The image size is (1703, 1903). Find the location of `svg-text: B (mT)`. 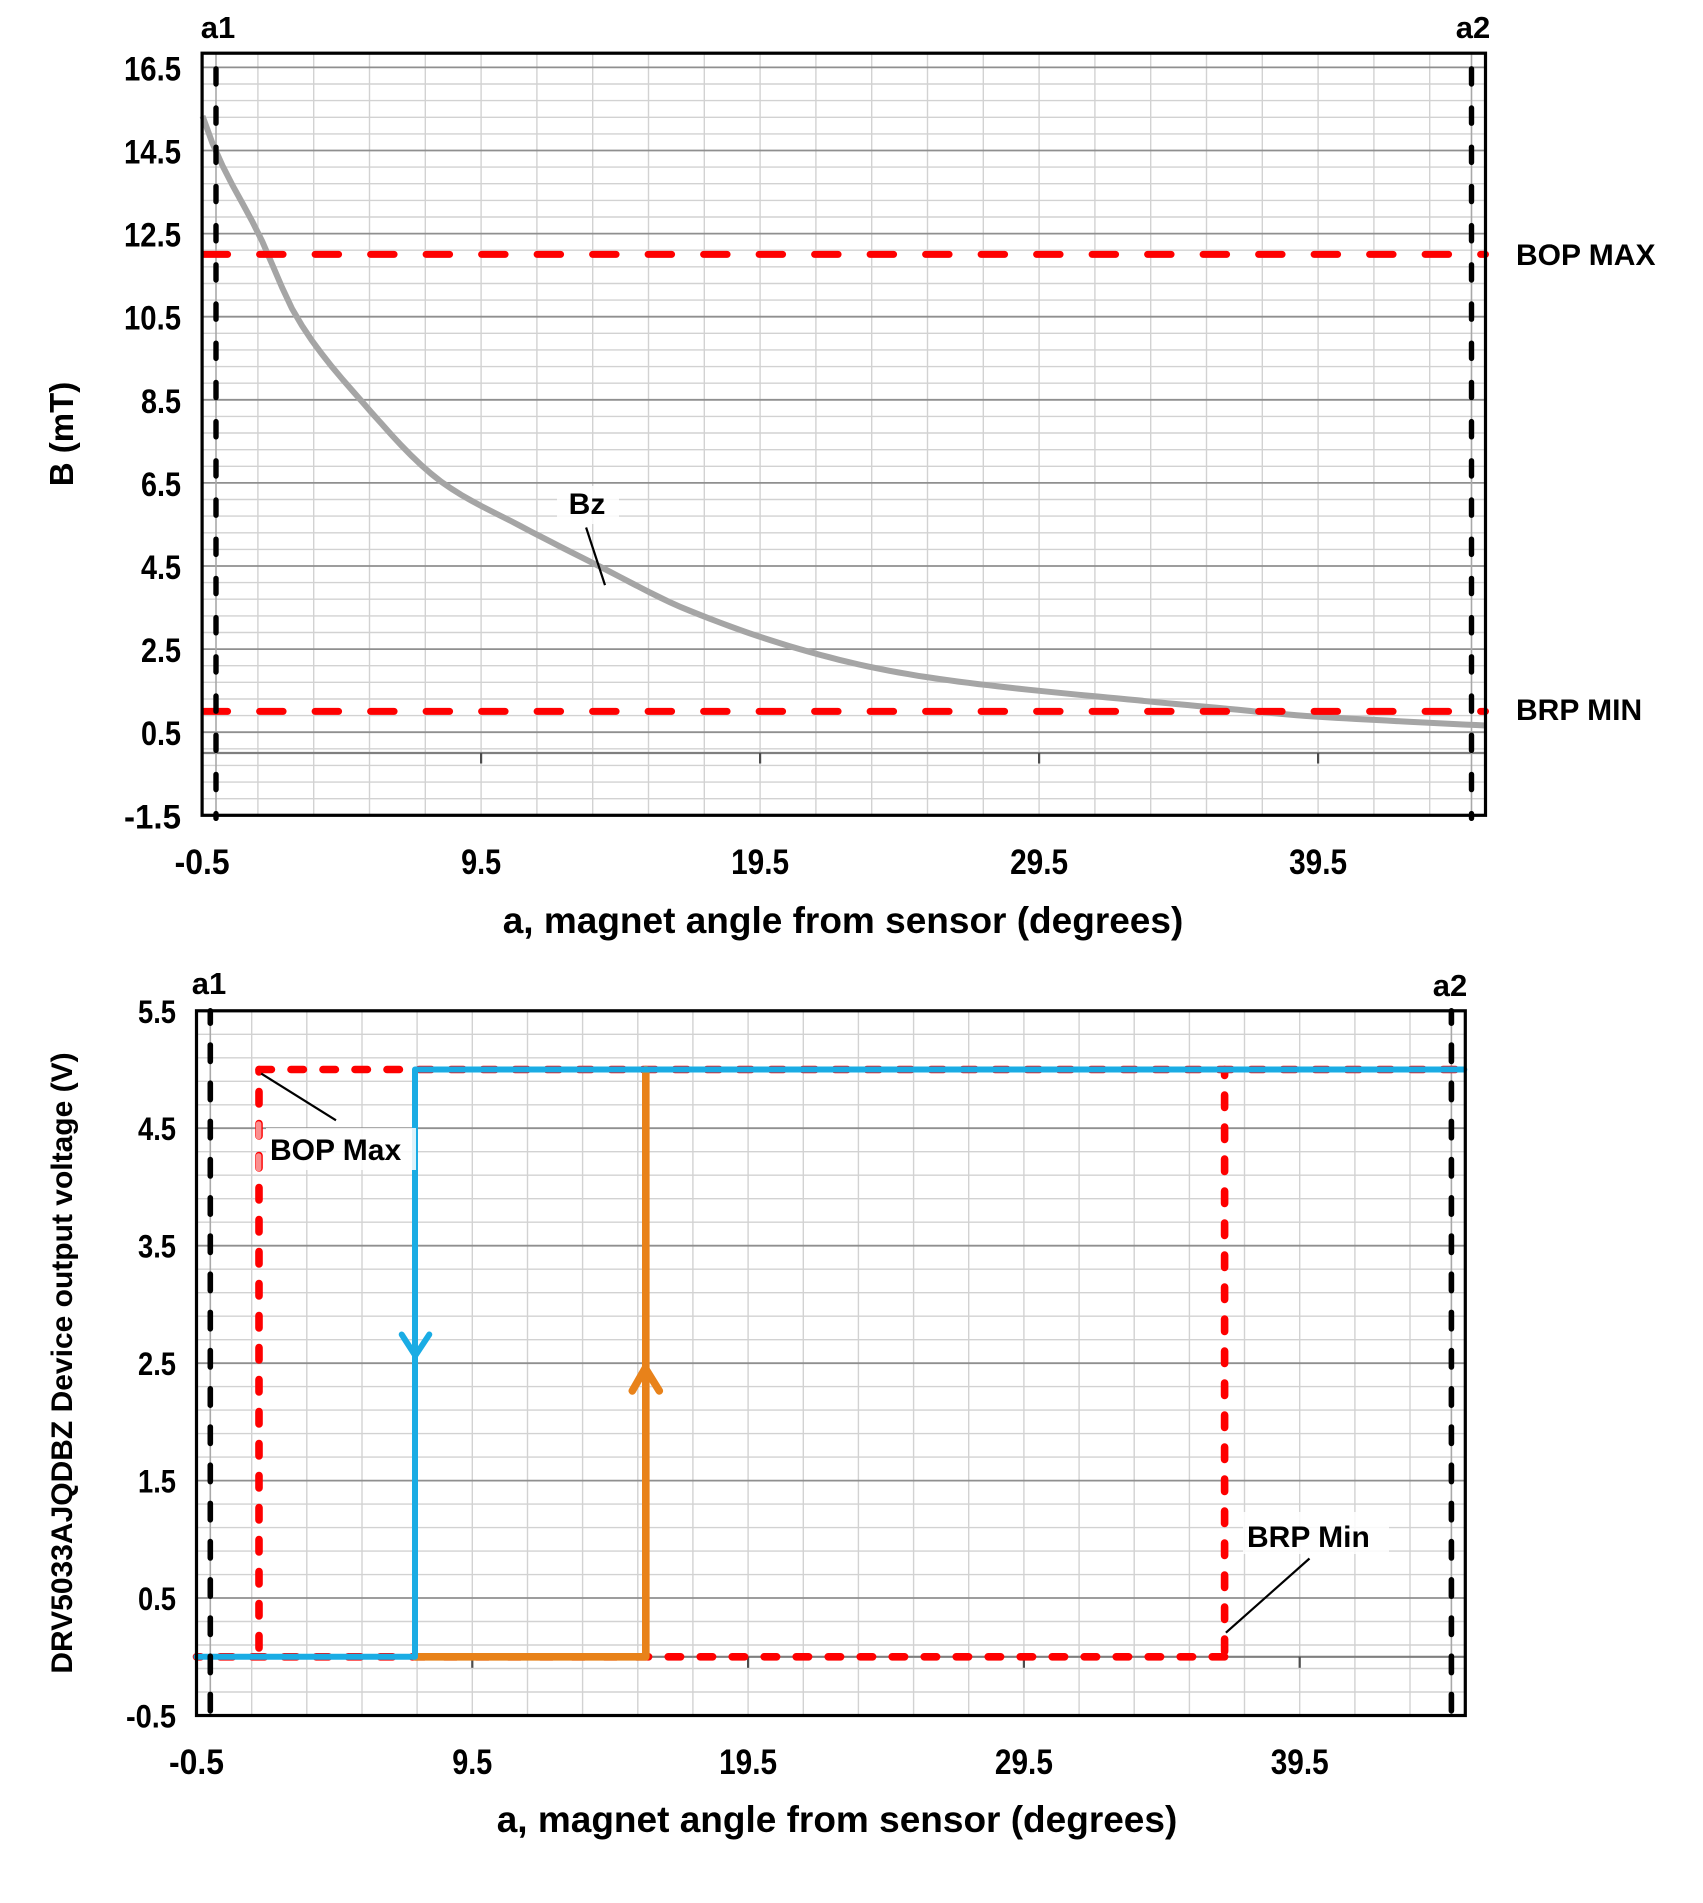

svg-text: B (mT) is located at coordinates (61, 434).